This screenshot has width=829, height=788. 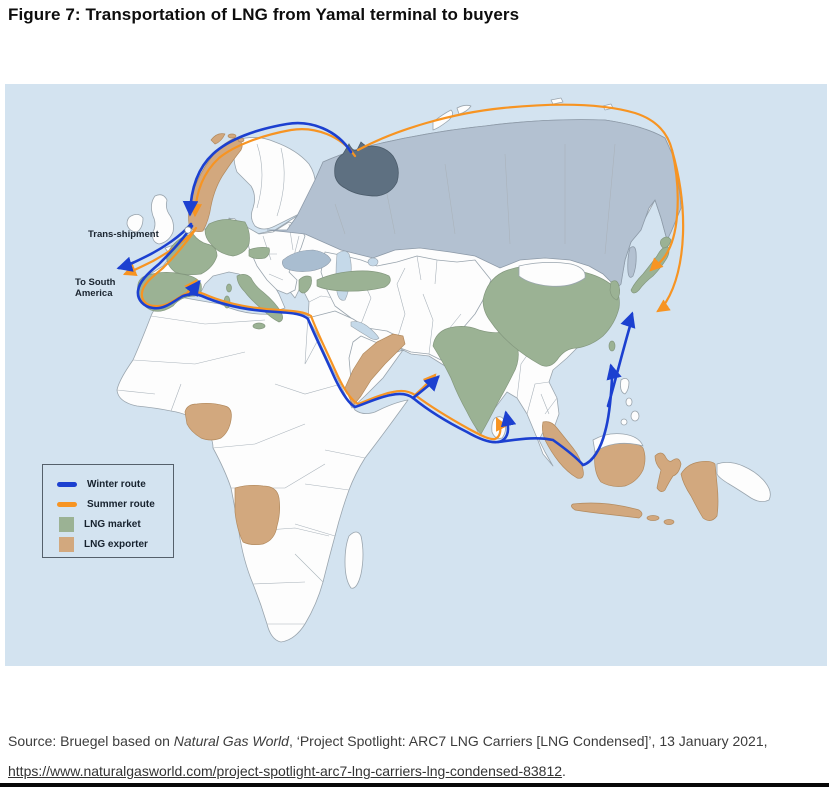 I want to click on angola, so click(x=257, y=515).